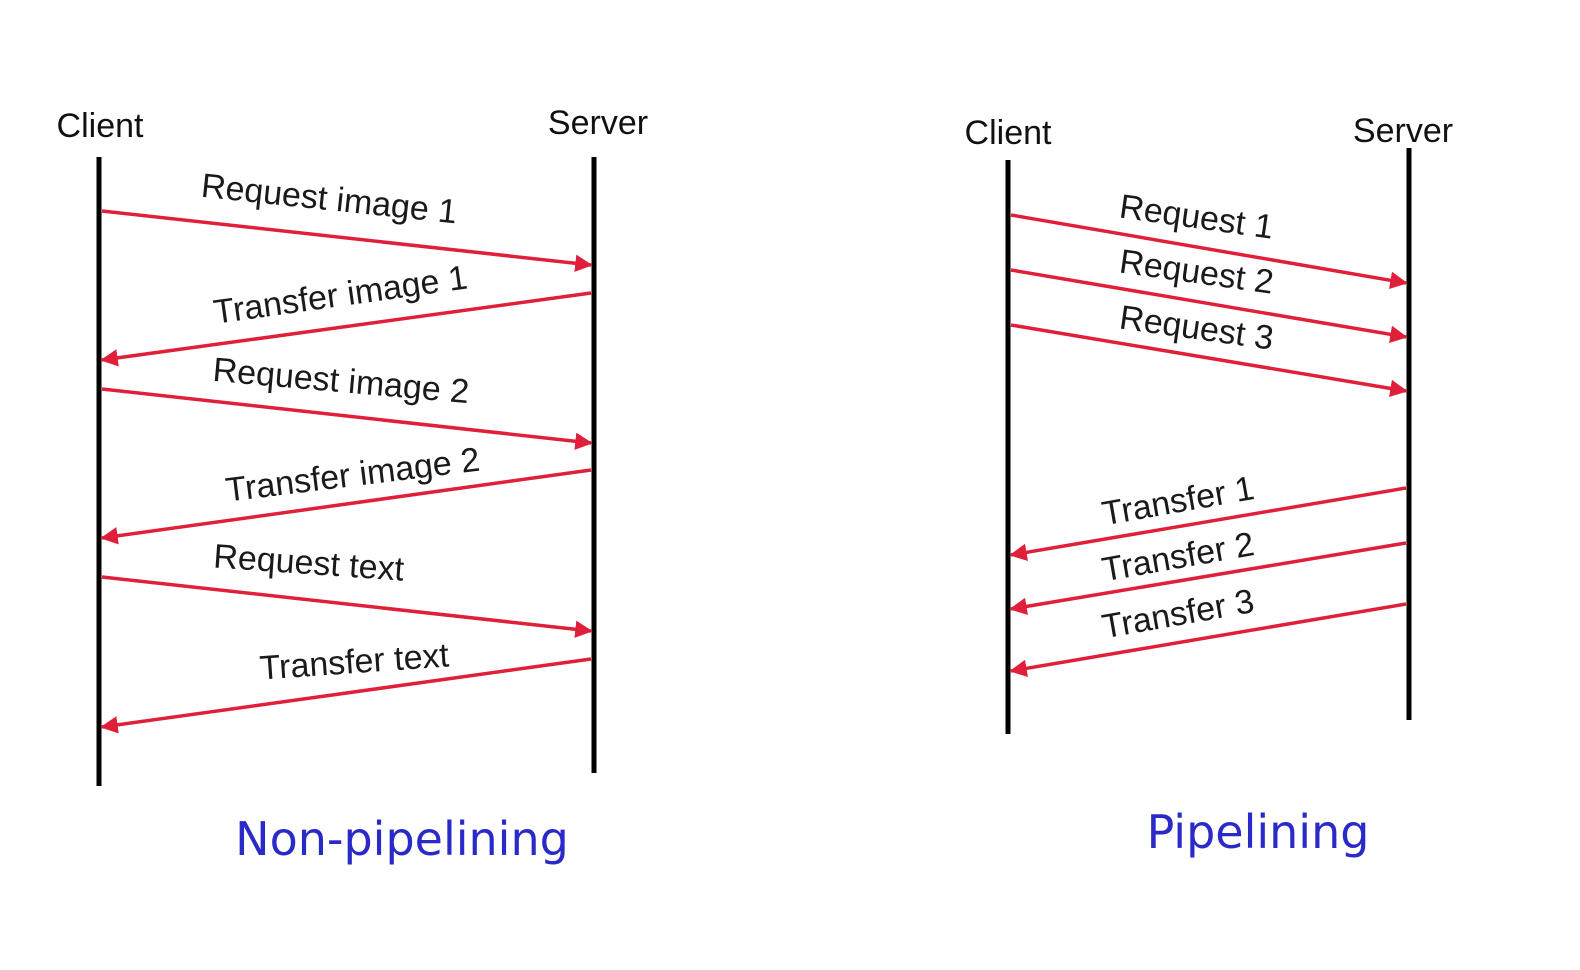  Describe the element at coordinates (1178, 501) in the screenshot. I see `message-label: Transfer 1` at that location.